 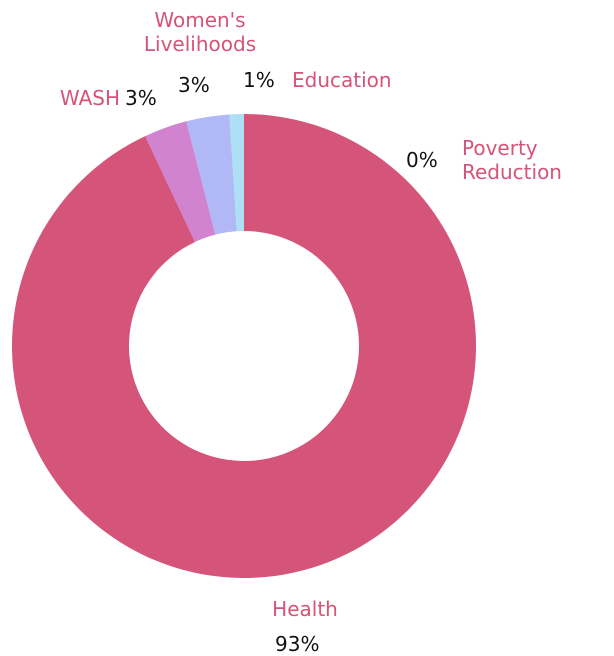 What do you see at coordinates (512, 160) in the screenshot?
I see `slice-name: Poverty Reduction` at bounding box center [512, 160].